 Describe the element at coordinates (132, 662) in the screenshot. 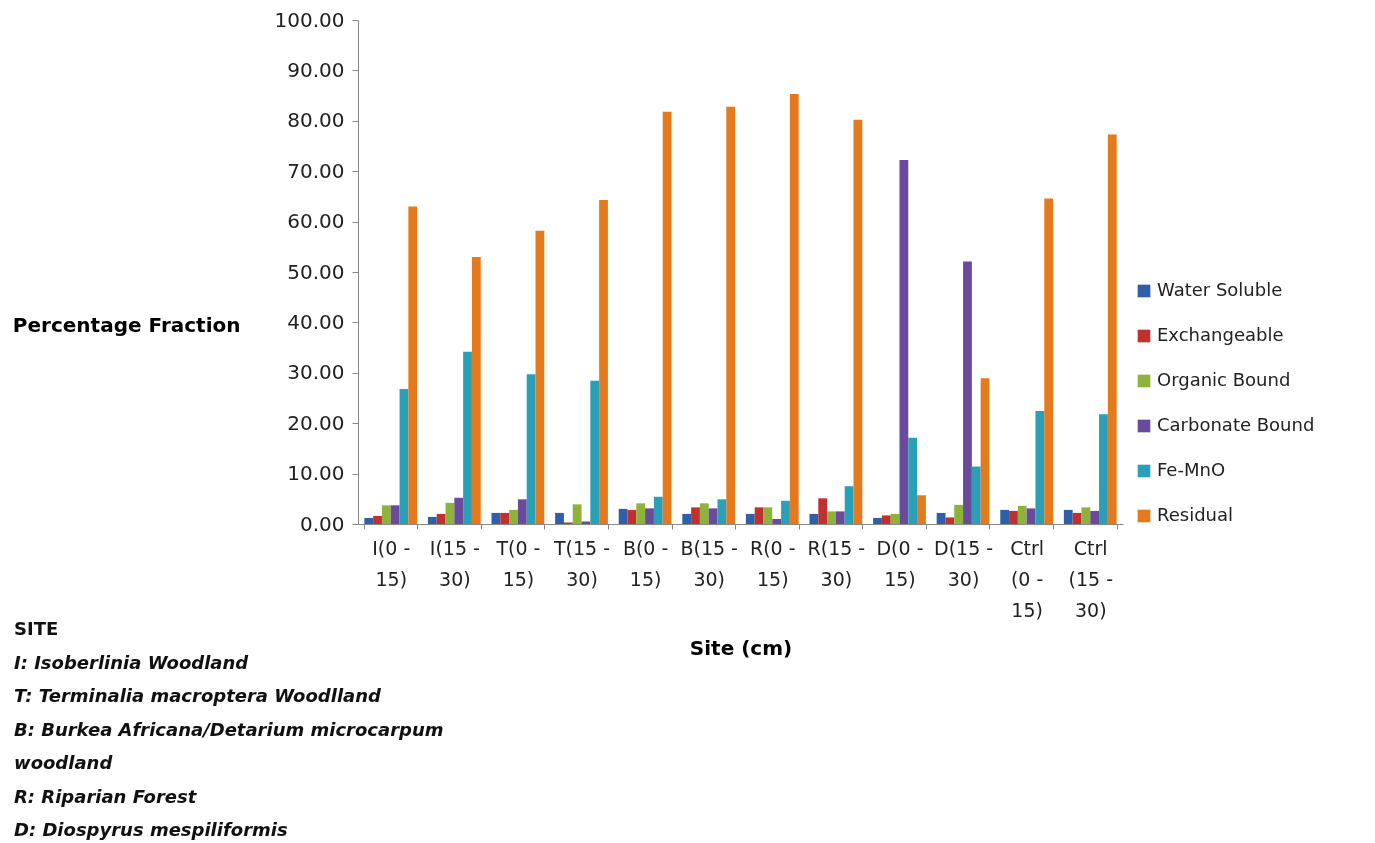

I see `text: I: Isoberlinia Woodland` at that location.